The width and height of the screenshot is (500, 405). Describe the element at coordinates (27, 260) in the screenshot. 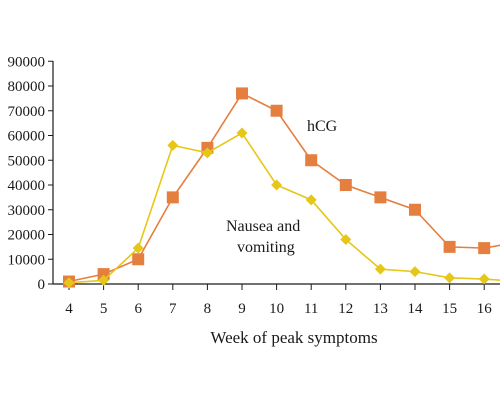

I see `y-tick-label: 10000` at that location.